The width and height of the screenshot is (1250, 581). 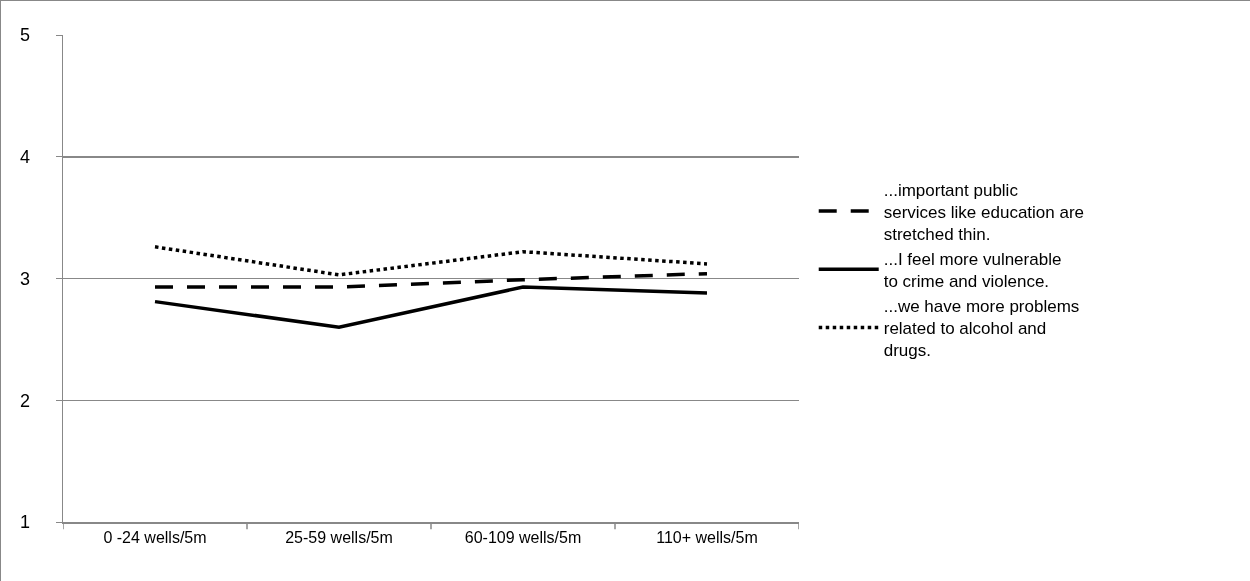 I want to click on x-tick-label: 60-109 wells/5m, so click(x=523, y=537).